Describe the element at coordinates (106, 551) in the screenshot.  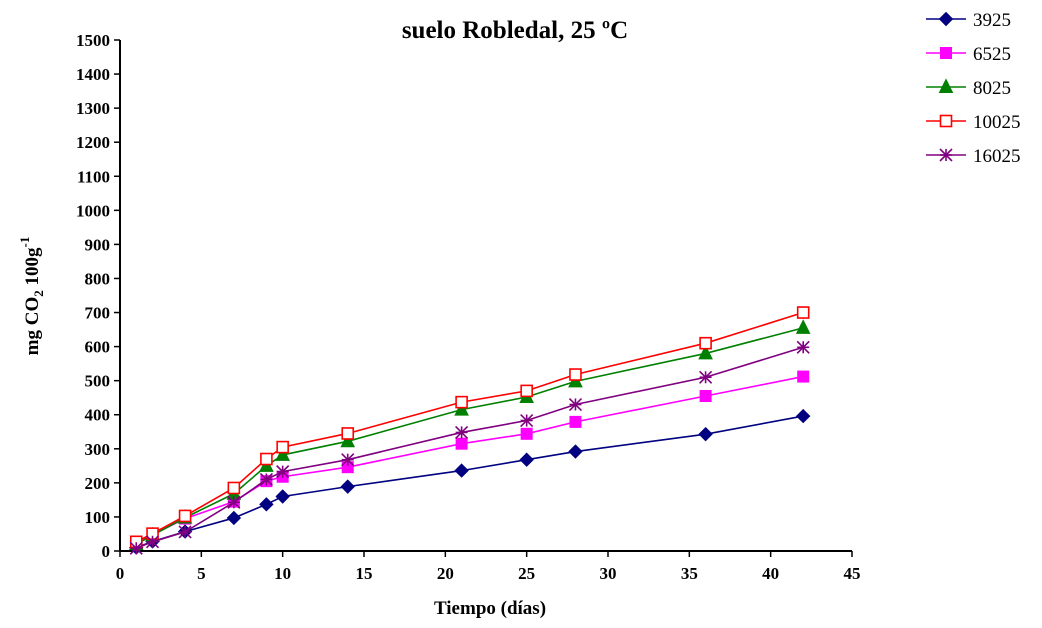
I see `y-tick-label: 0` at that location.